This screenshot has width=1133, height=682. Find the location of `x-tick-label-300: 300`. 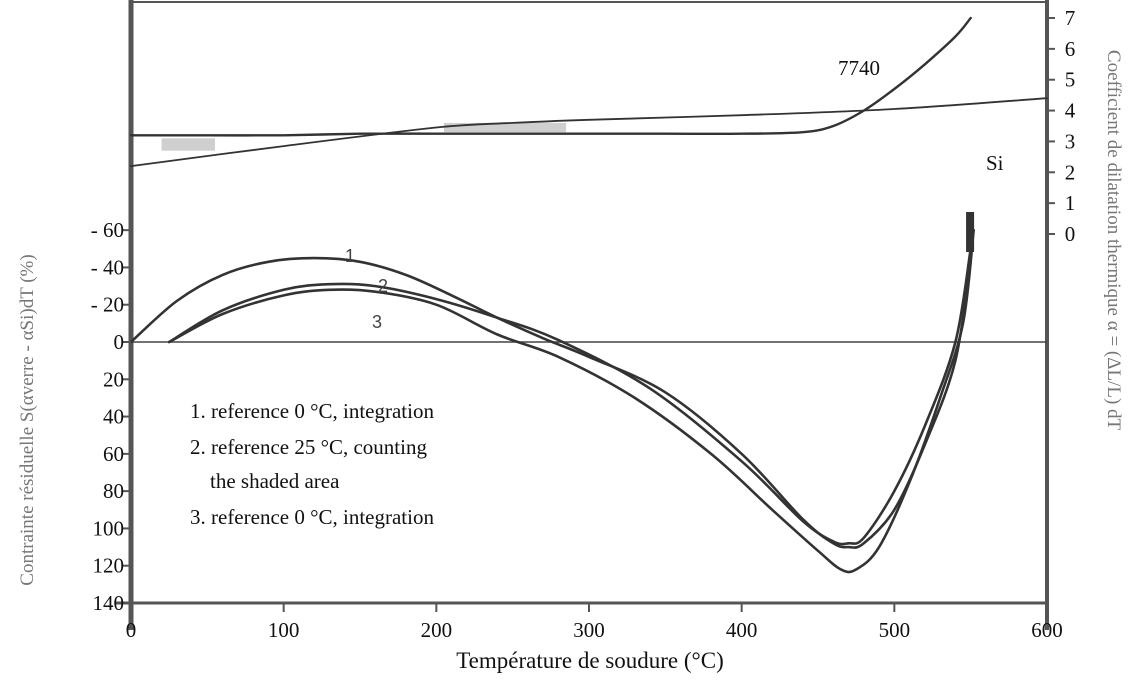

x-tick-label-300: 300 is located at coordinates (589, 630).